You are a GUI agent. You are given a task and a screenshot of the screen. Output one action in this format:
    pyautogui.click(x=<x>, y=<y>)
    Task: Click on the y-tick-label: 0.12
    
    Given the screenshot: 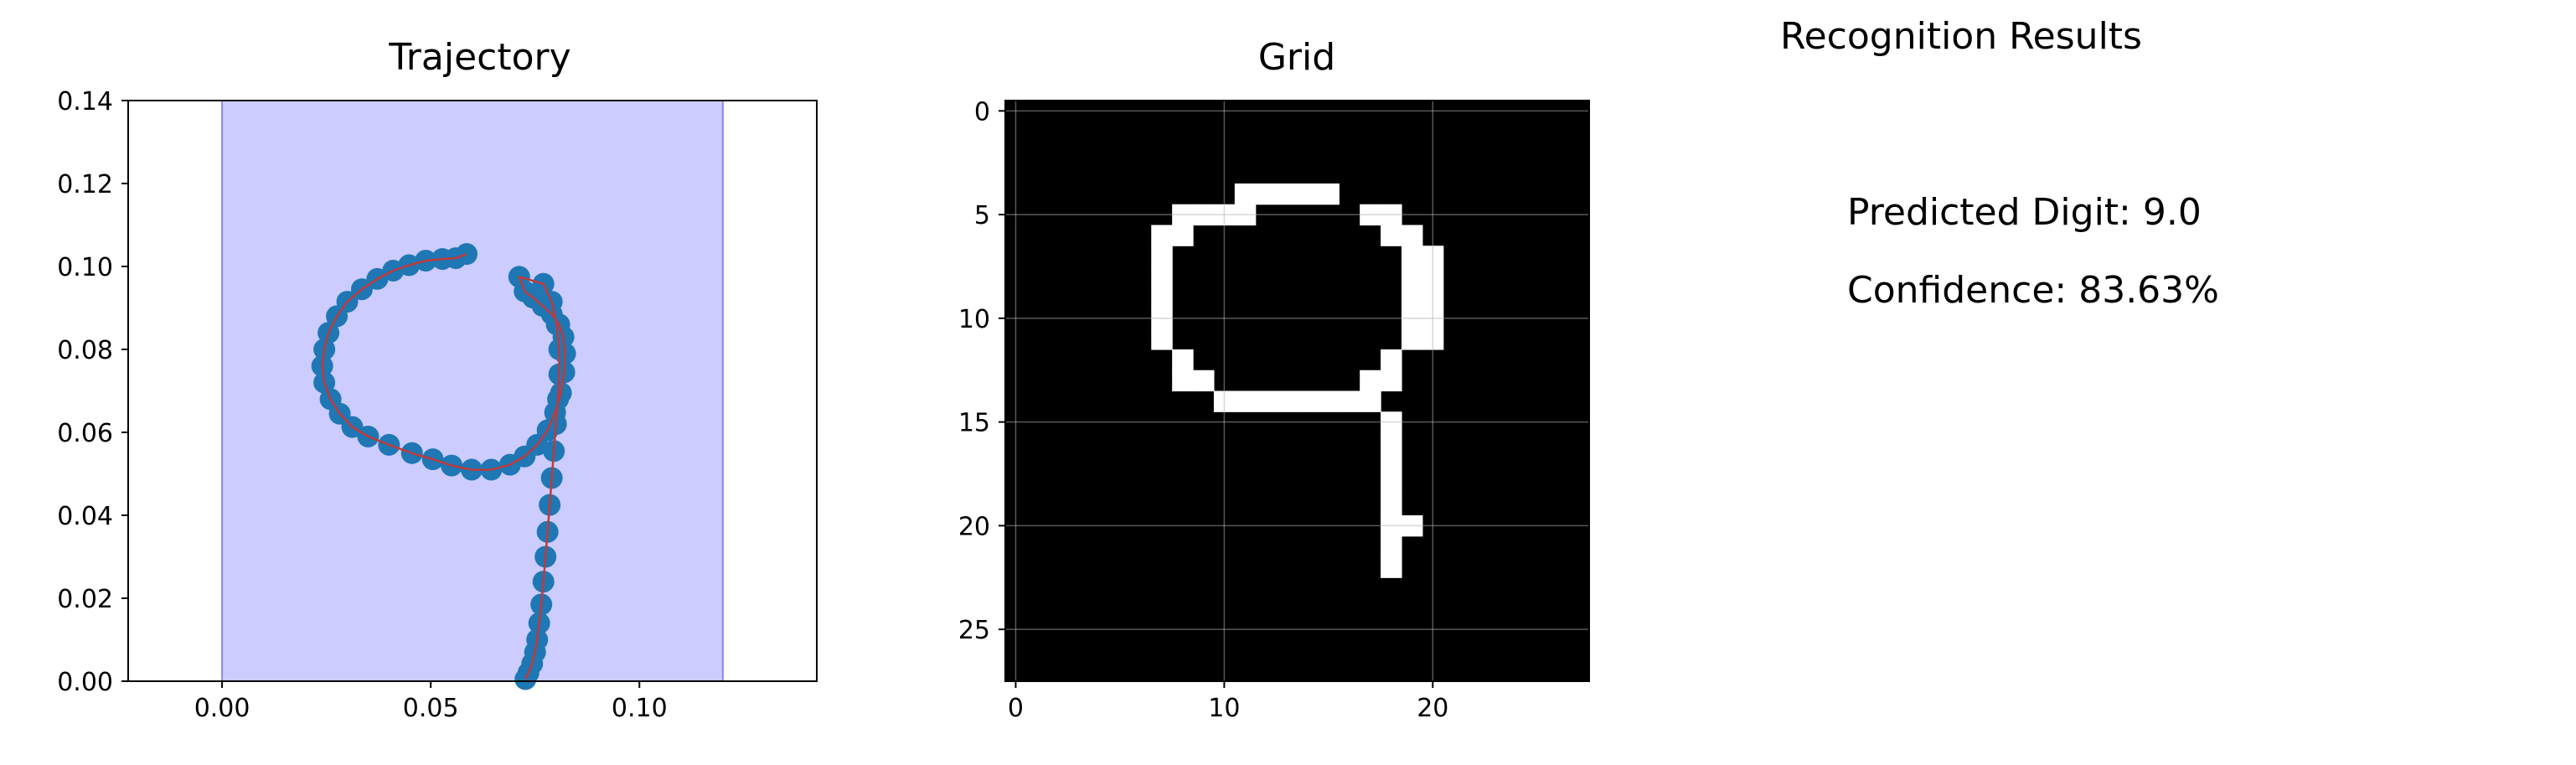 What is the action you would take?
    pyautogui.click(x=85, y=184)
    